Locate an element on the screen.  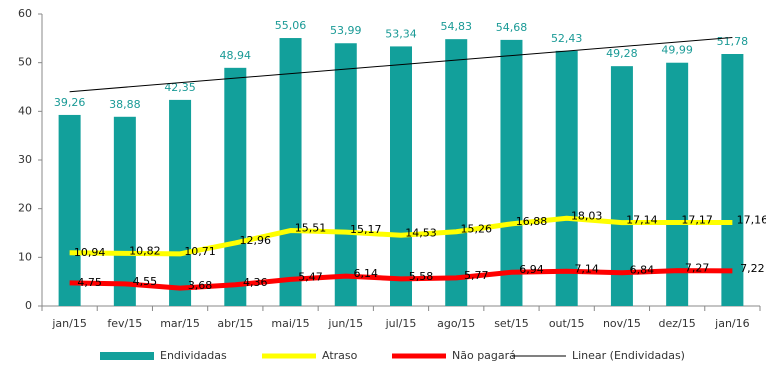
legend-label: Linear (Endividadas) is located at coordinates (628, 355).